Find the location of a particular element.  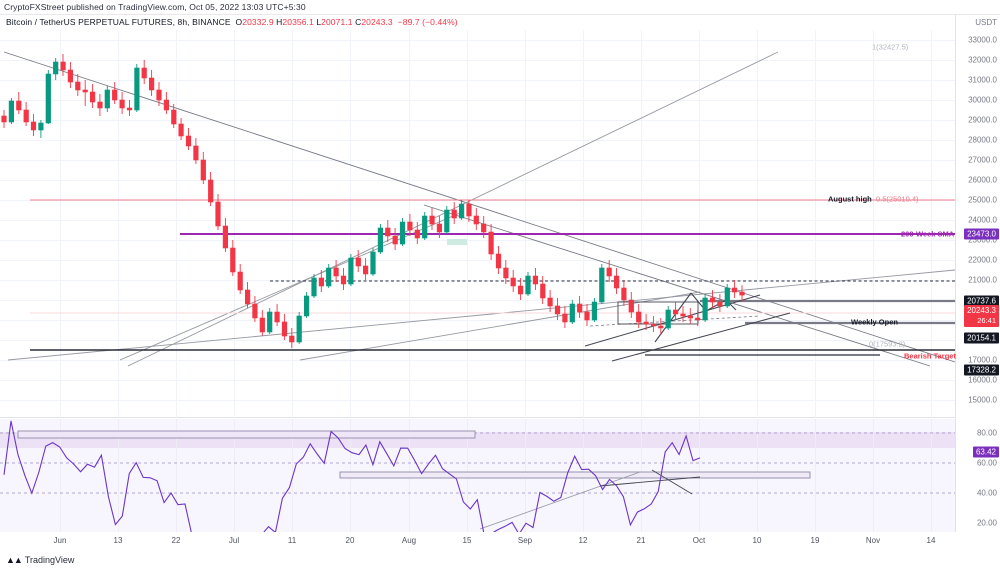

rsi-support-band is located at coordinates (575, 475).